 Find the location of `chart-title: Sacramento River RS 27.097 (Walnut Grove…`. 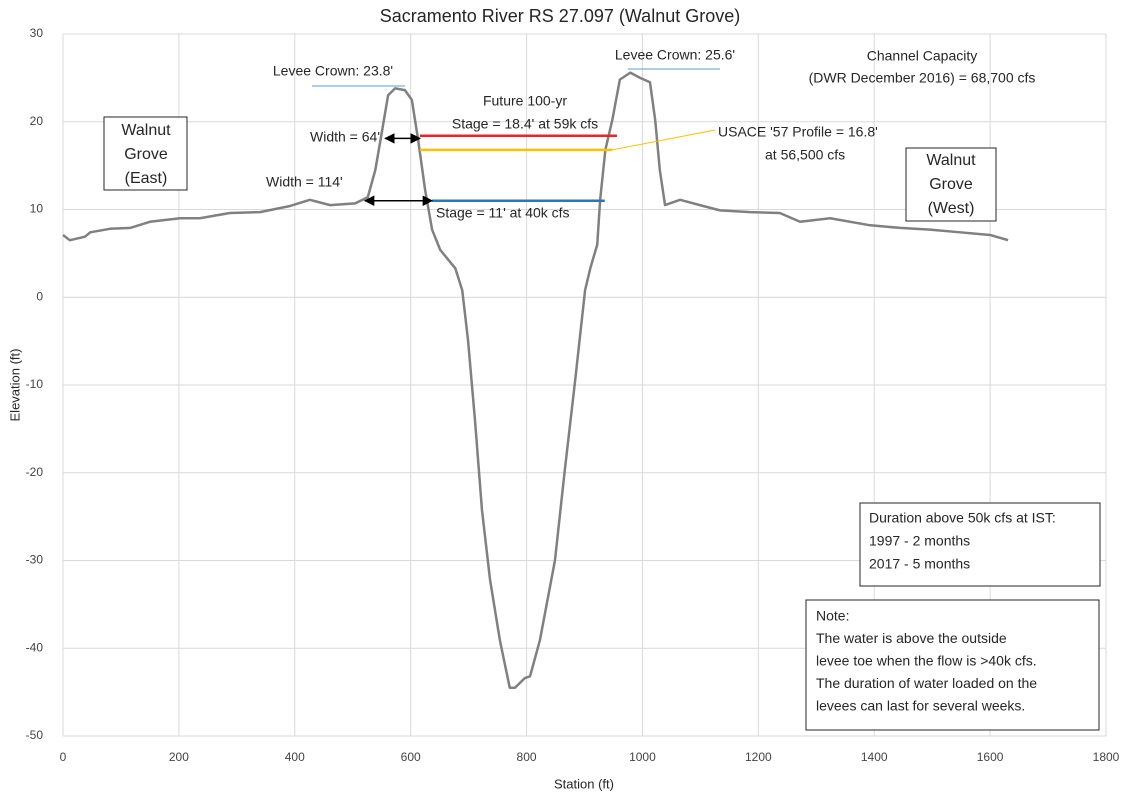

chart-title: Sacramento River RS 27.097 (Walnut Grove… is located at coordinates (560, 16).